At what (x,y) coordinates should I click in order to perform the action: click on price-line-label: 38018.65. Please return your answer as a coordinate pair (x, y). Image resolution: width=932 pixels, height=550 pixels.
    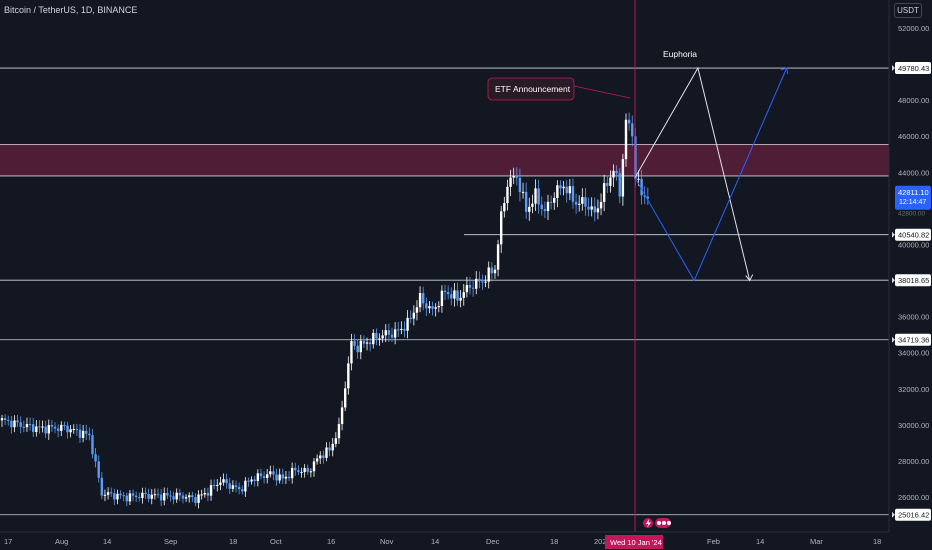
    Looking at the image, I should click on (913, 280).